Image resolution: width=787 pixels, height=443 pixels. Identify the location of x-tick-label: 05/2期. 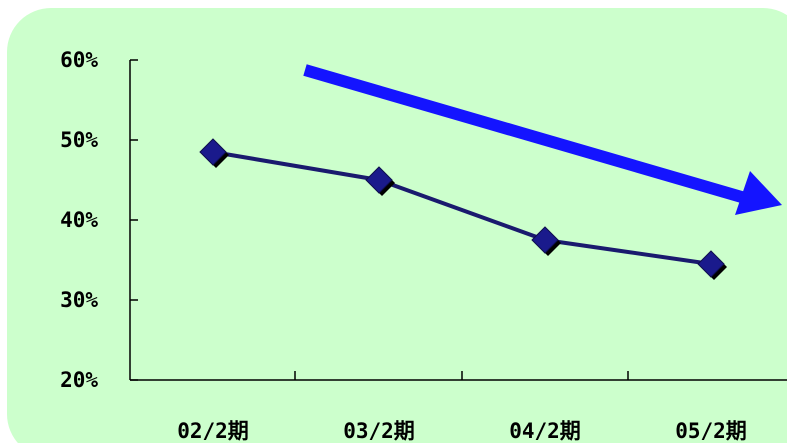
(711, 431).